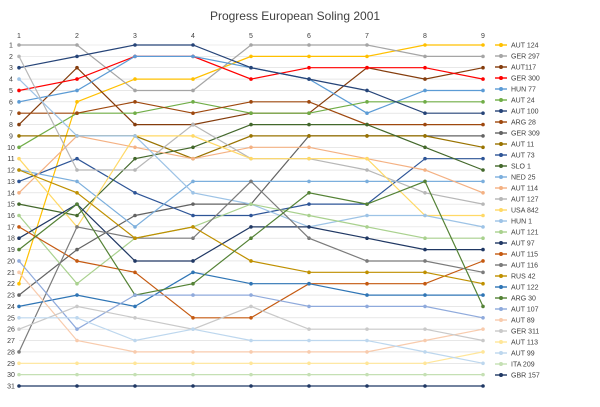 This screenshot has height=407, width=600. What do you see at coordinates (193, 36) in the screenshot?
I see `x-tick-label: 4` at bounding box center [193, 36].